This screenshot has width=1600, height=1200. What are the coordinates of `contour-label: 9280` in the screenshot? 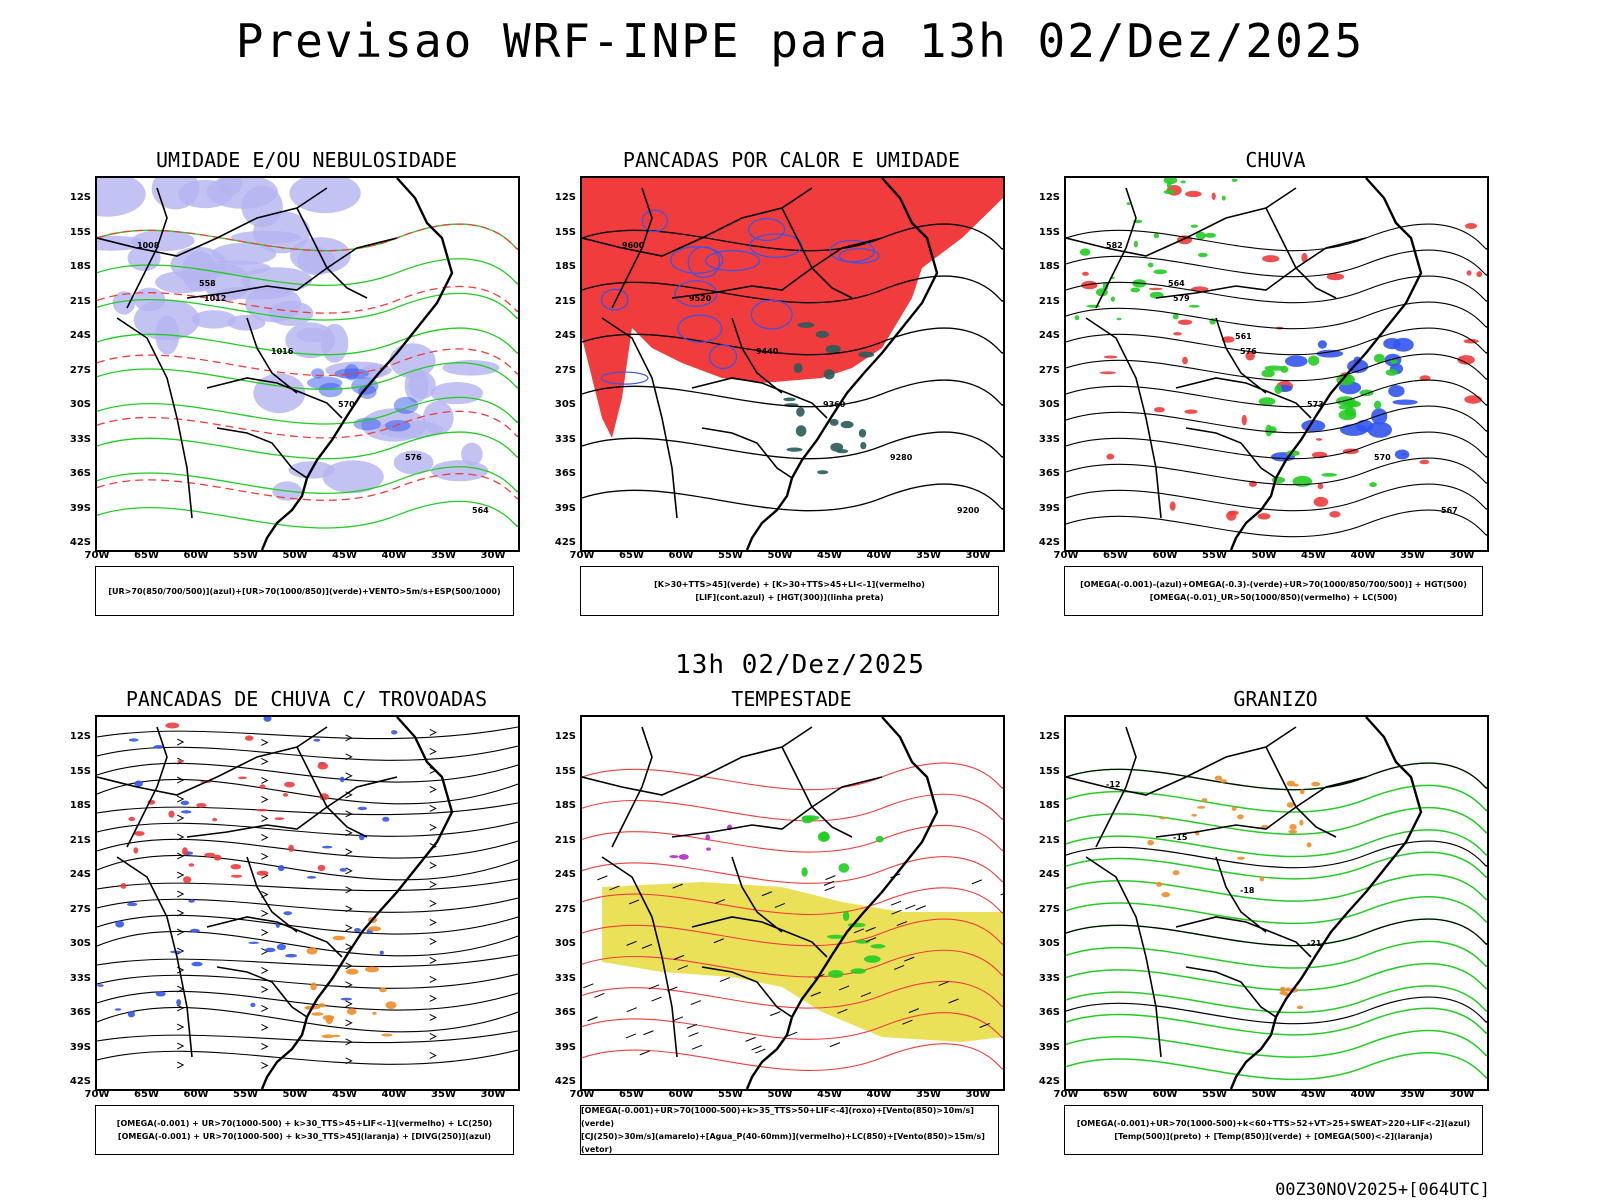 It's located at (901, 457).